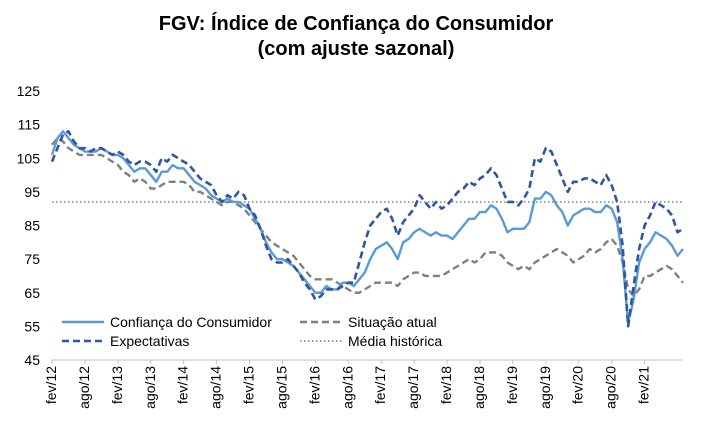 The height and width of the screenshot is (438, 712). I want to click on x-tick-label-ago/18: ago/18, so click(479, 387).